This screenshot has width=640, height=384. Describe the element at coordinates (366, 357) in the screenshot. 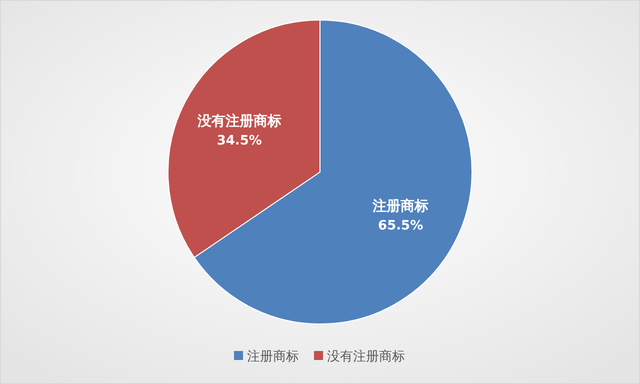

I see `legend-label: 没有注册商标` at that location.